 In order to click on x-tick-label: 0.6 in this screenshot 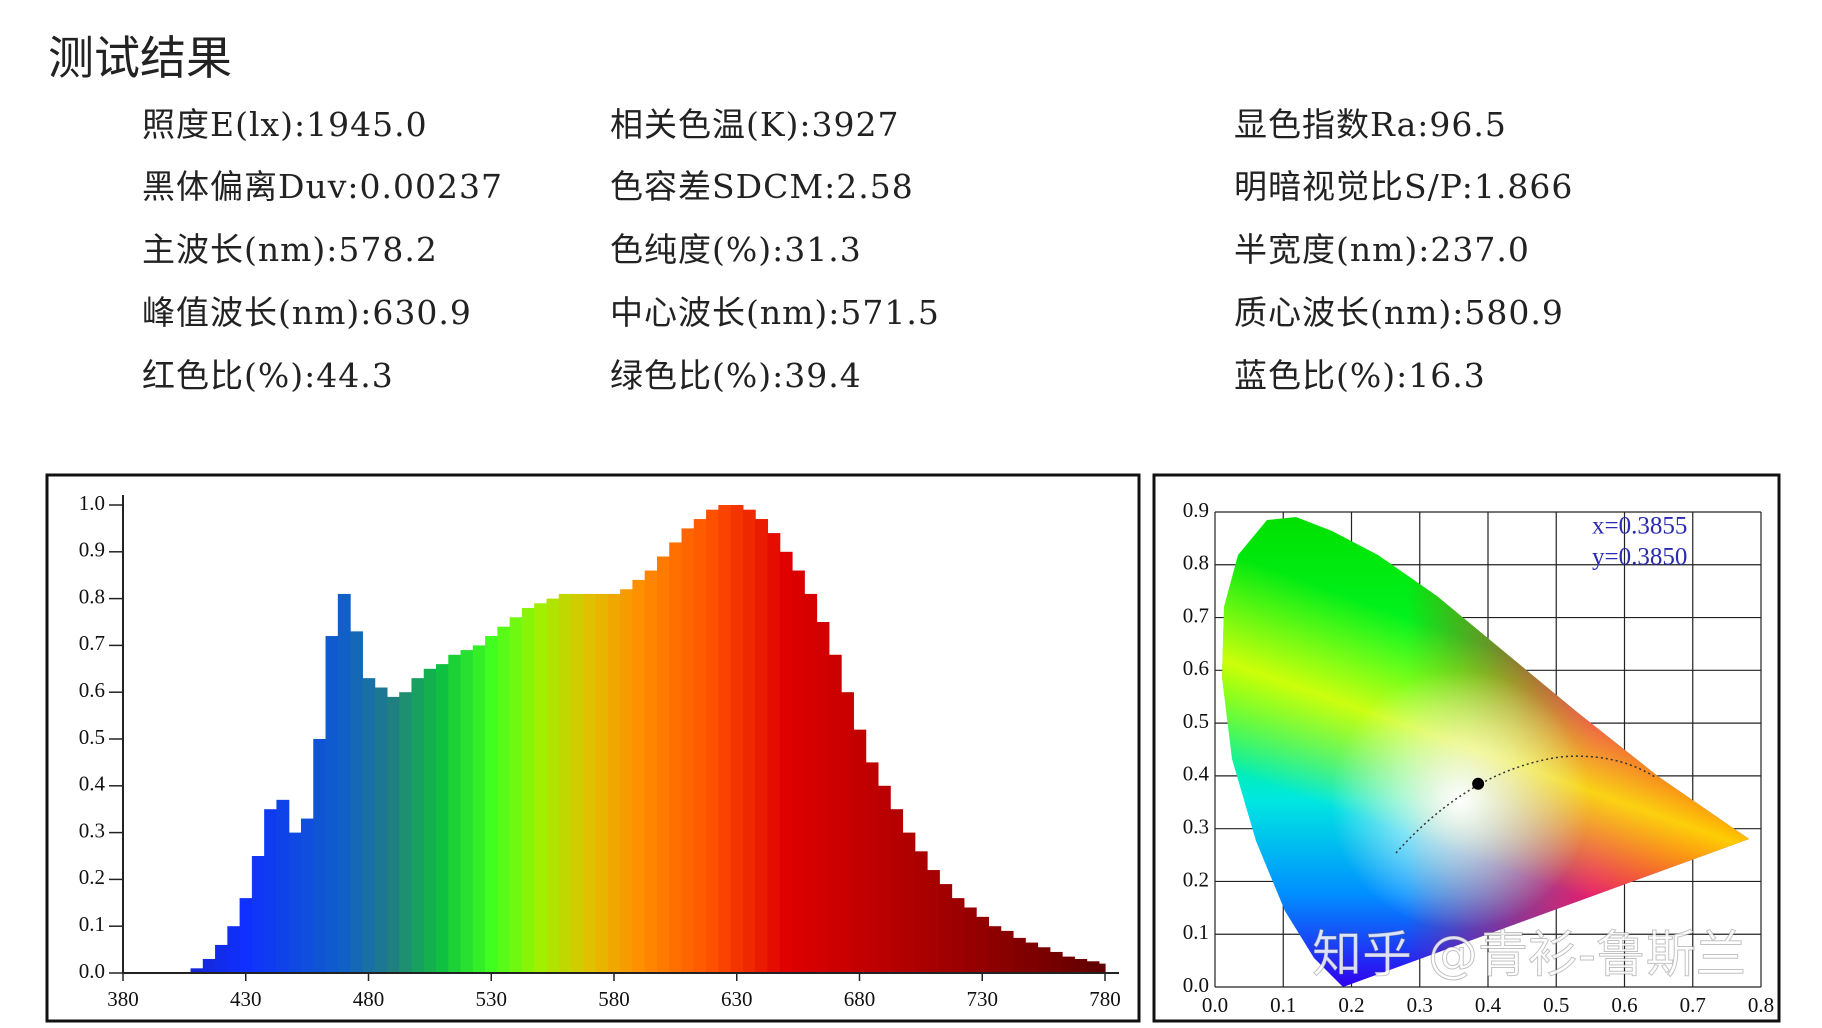, I will do `click(1624, 1005)`.